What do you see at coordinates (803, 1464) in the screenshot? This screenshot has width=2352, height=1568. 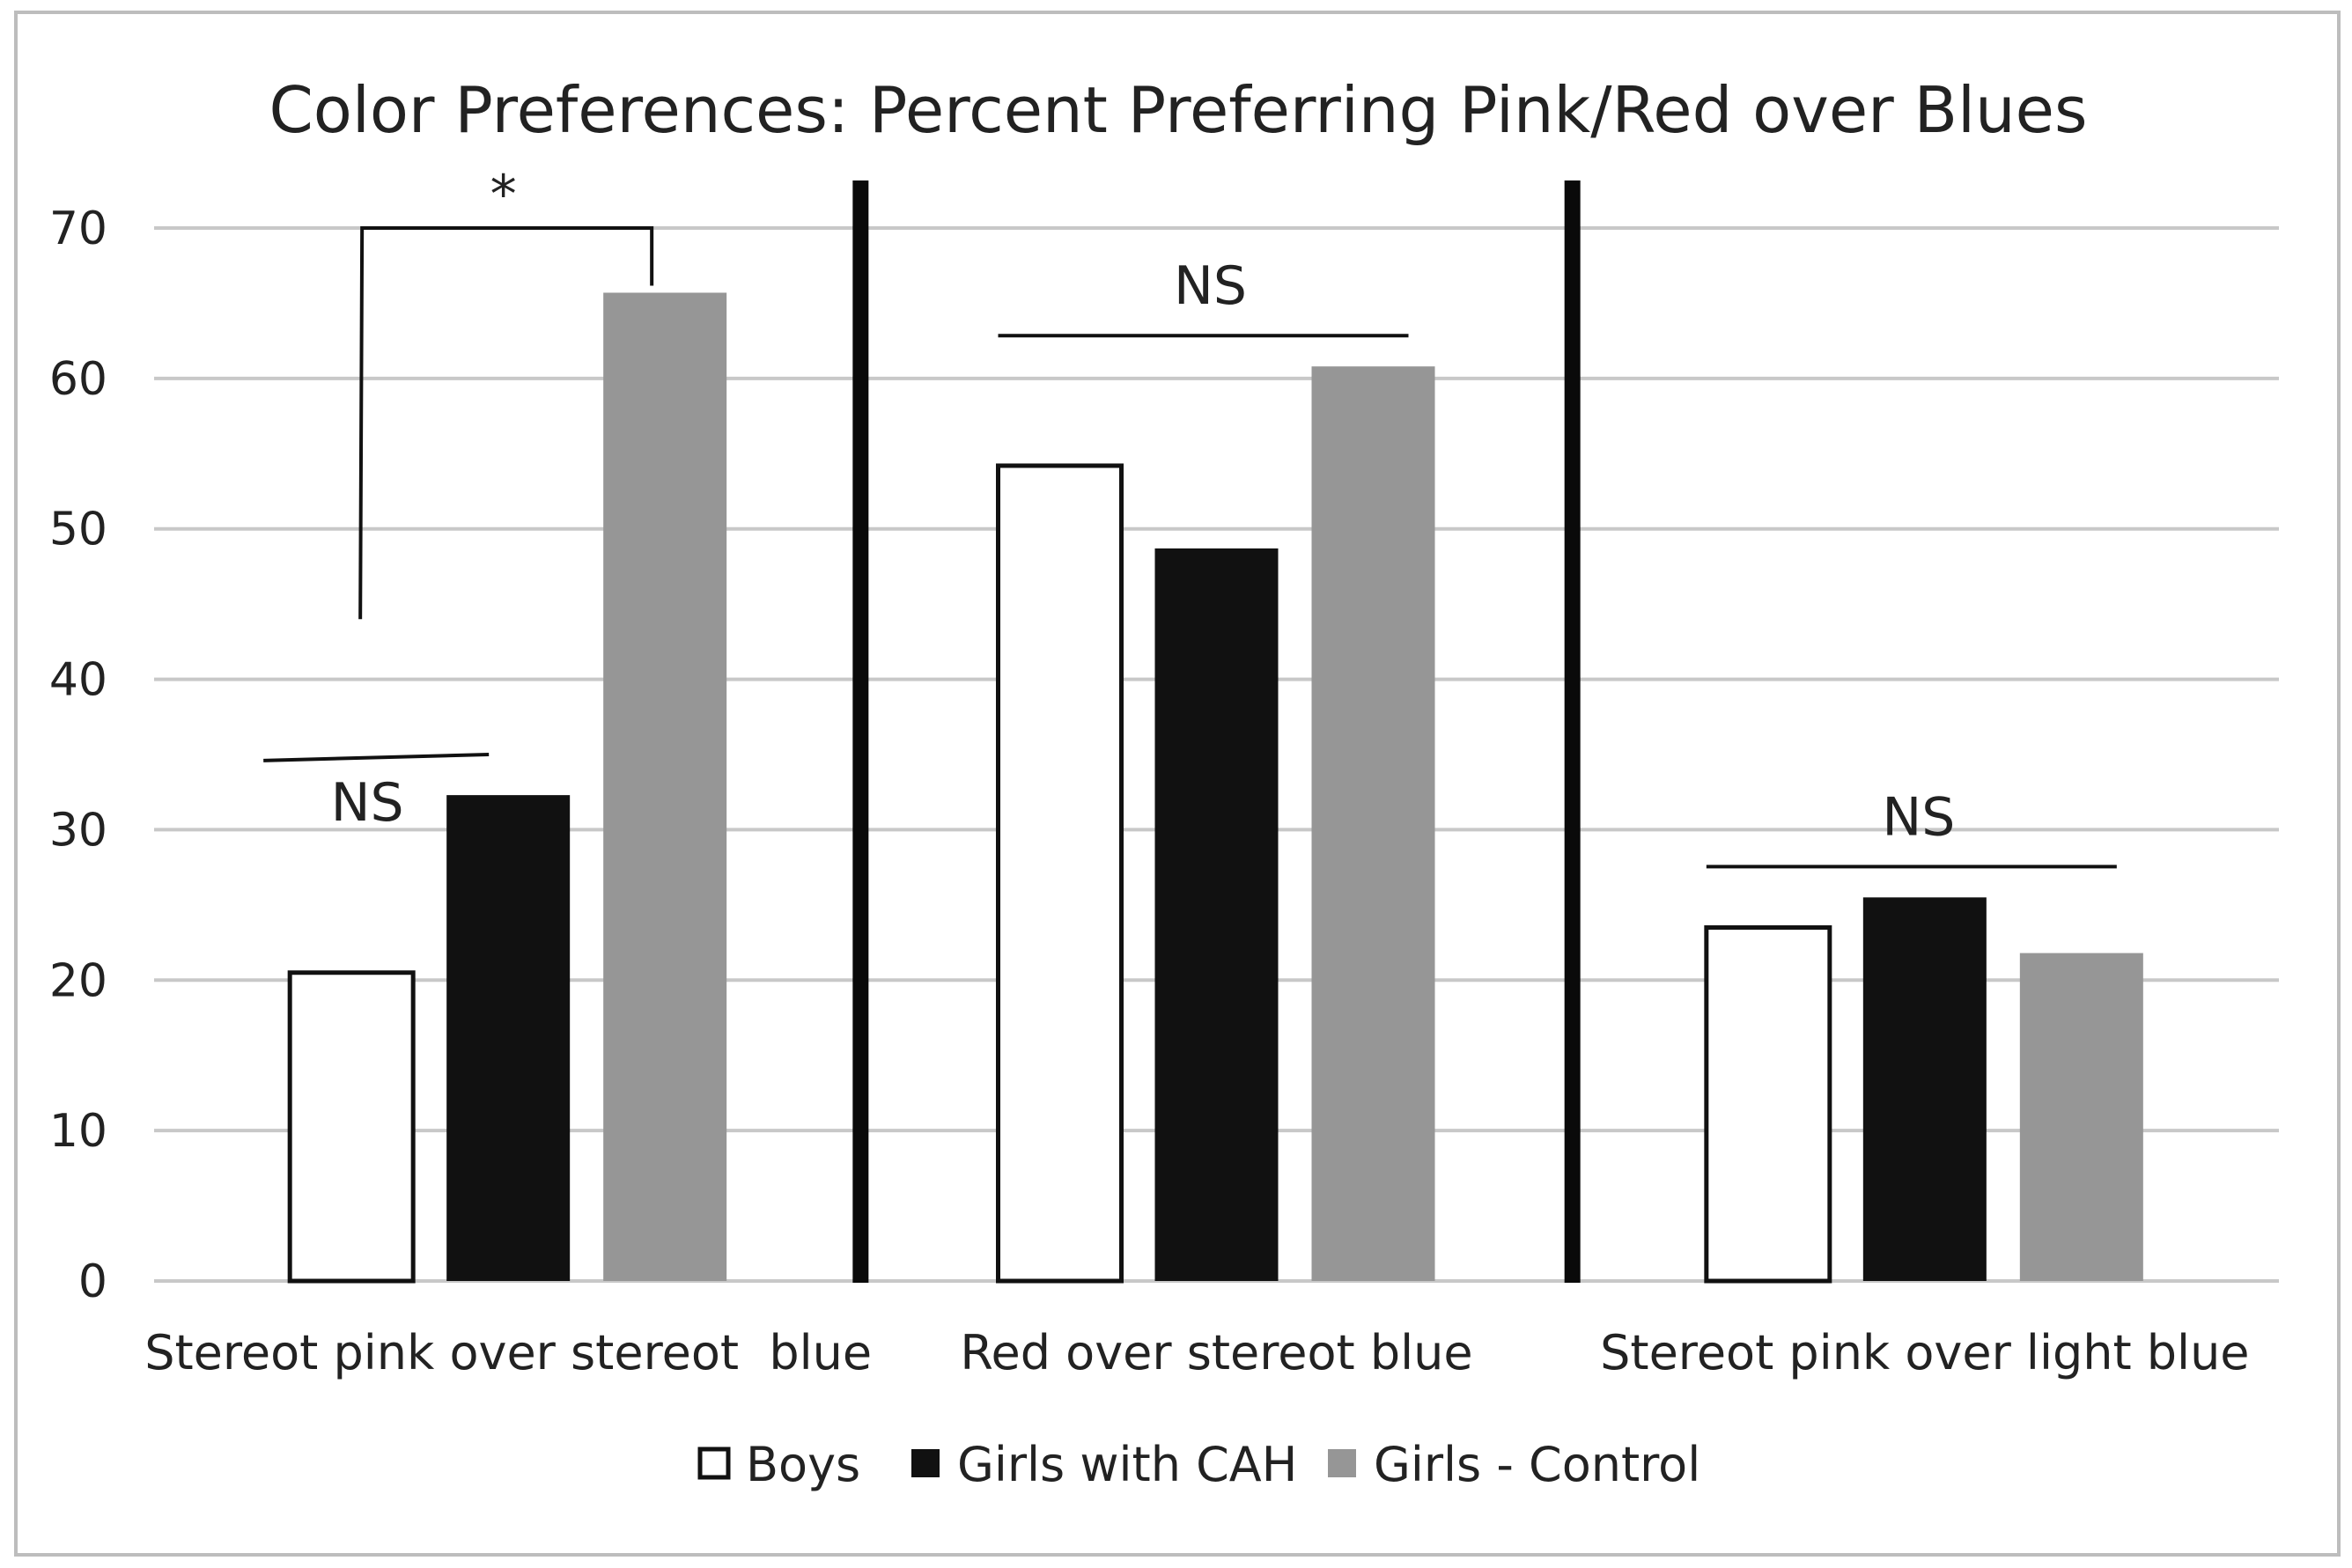 I see `legend-label: Boys` at bounding box center [803, 1464].